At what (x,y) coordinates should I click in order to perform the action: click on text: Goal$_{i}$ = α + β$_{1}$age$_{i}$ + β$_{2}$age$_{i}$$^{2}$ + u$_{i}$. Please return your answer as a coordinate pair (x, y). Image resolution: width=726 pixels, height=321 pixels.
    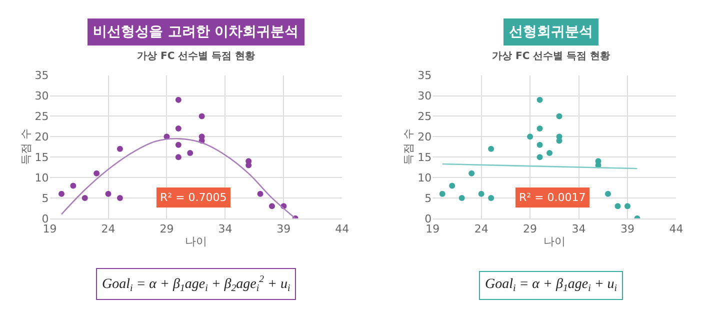
    Looking at the image, I should click on (196, 284).